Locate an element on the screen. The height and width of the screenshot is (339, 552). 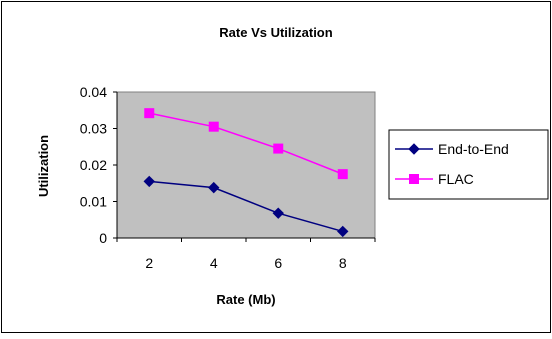
legend: End-to-End FLAC is located at coordinates (452, 164).